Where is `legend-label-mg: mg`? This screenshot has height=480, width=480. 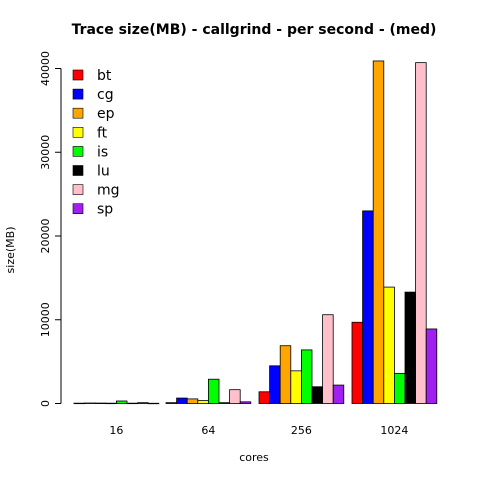
legend-label-mg: mg is located at coordinates (108, 191).